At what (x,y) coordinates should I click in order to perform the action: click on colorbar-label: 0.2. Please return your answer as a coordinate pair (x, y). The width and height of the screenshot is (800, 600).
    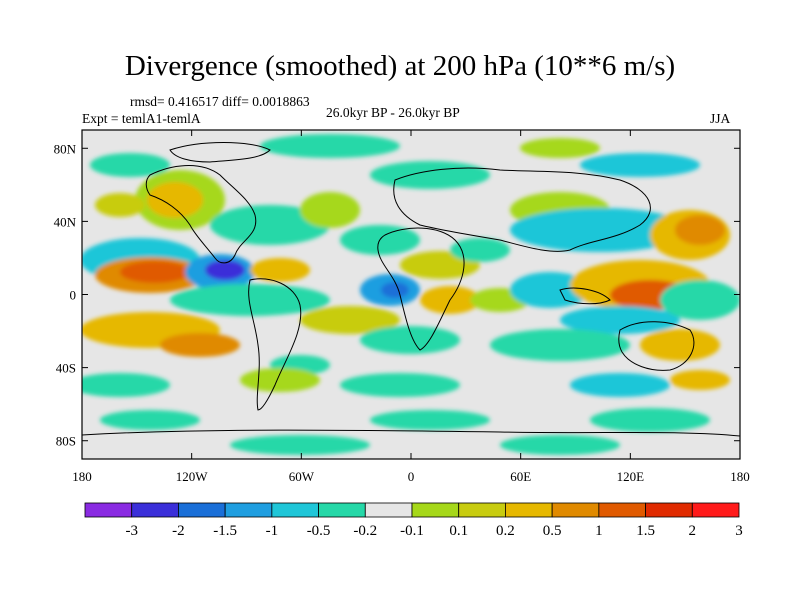
    Looking at the image, I should click on (505, 531).